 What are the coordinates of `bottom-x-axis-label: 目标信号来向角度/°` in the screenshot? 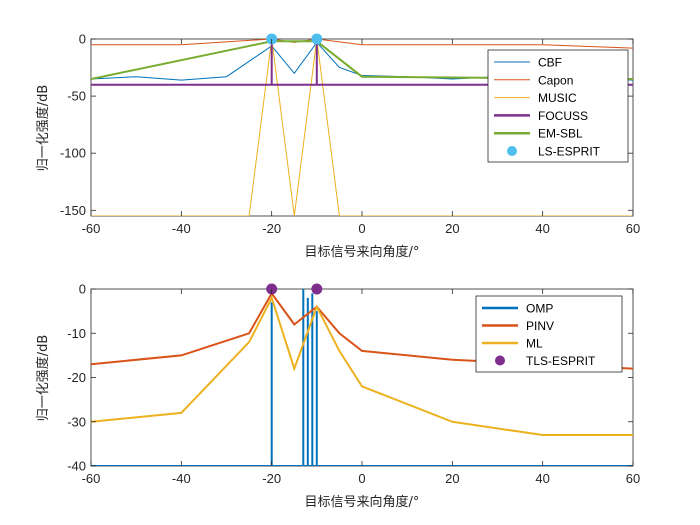 It's located at (362, 502).